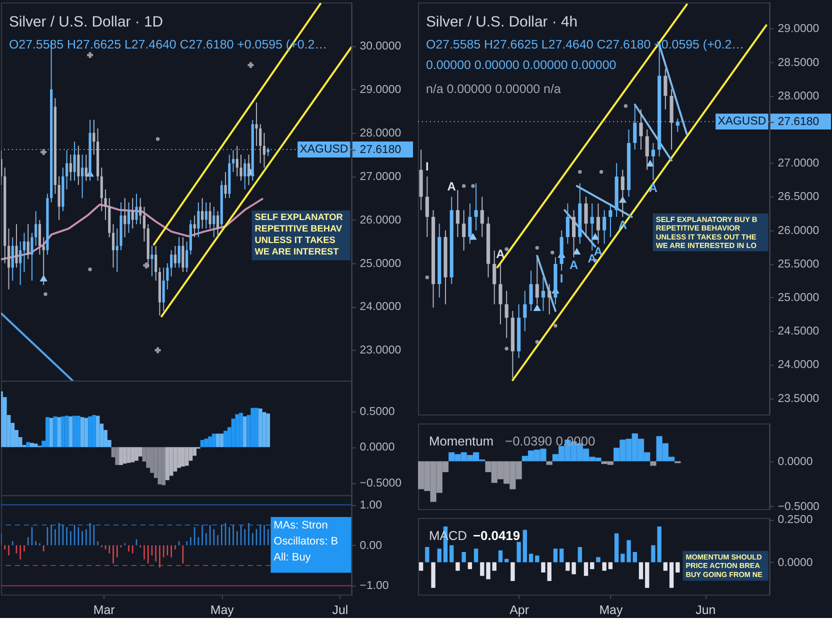 Image resolution: width=832 pixels, height=622 pixels. Describe the element at coordinates (742, 122) in the screenshot. I see `ref-line-label: XAGUSD` at that location.